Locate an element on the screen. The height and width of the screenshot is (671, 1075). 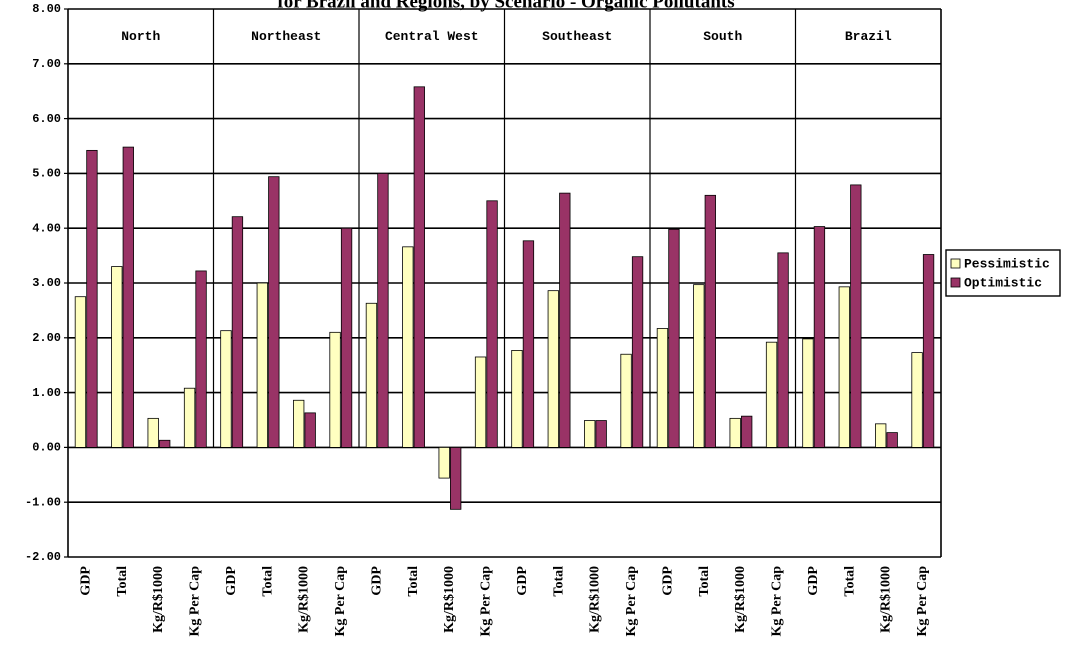
y-tick-label: 3.00 is located at coordinates (46, 283).